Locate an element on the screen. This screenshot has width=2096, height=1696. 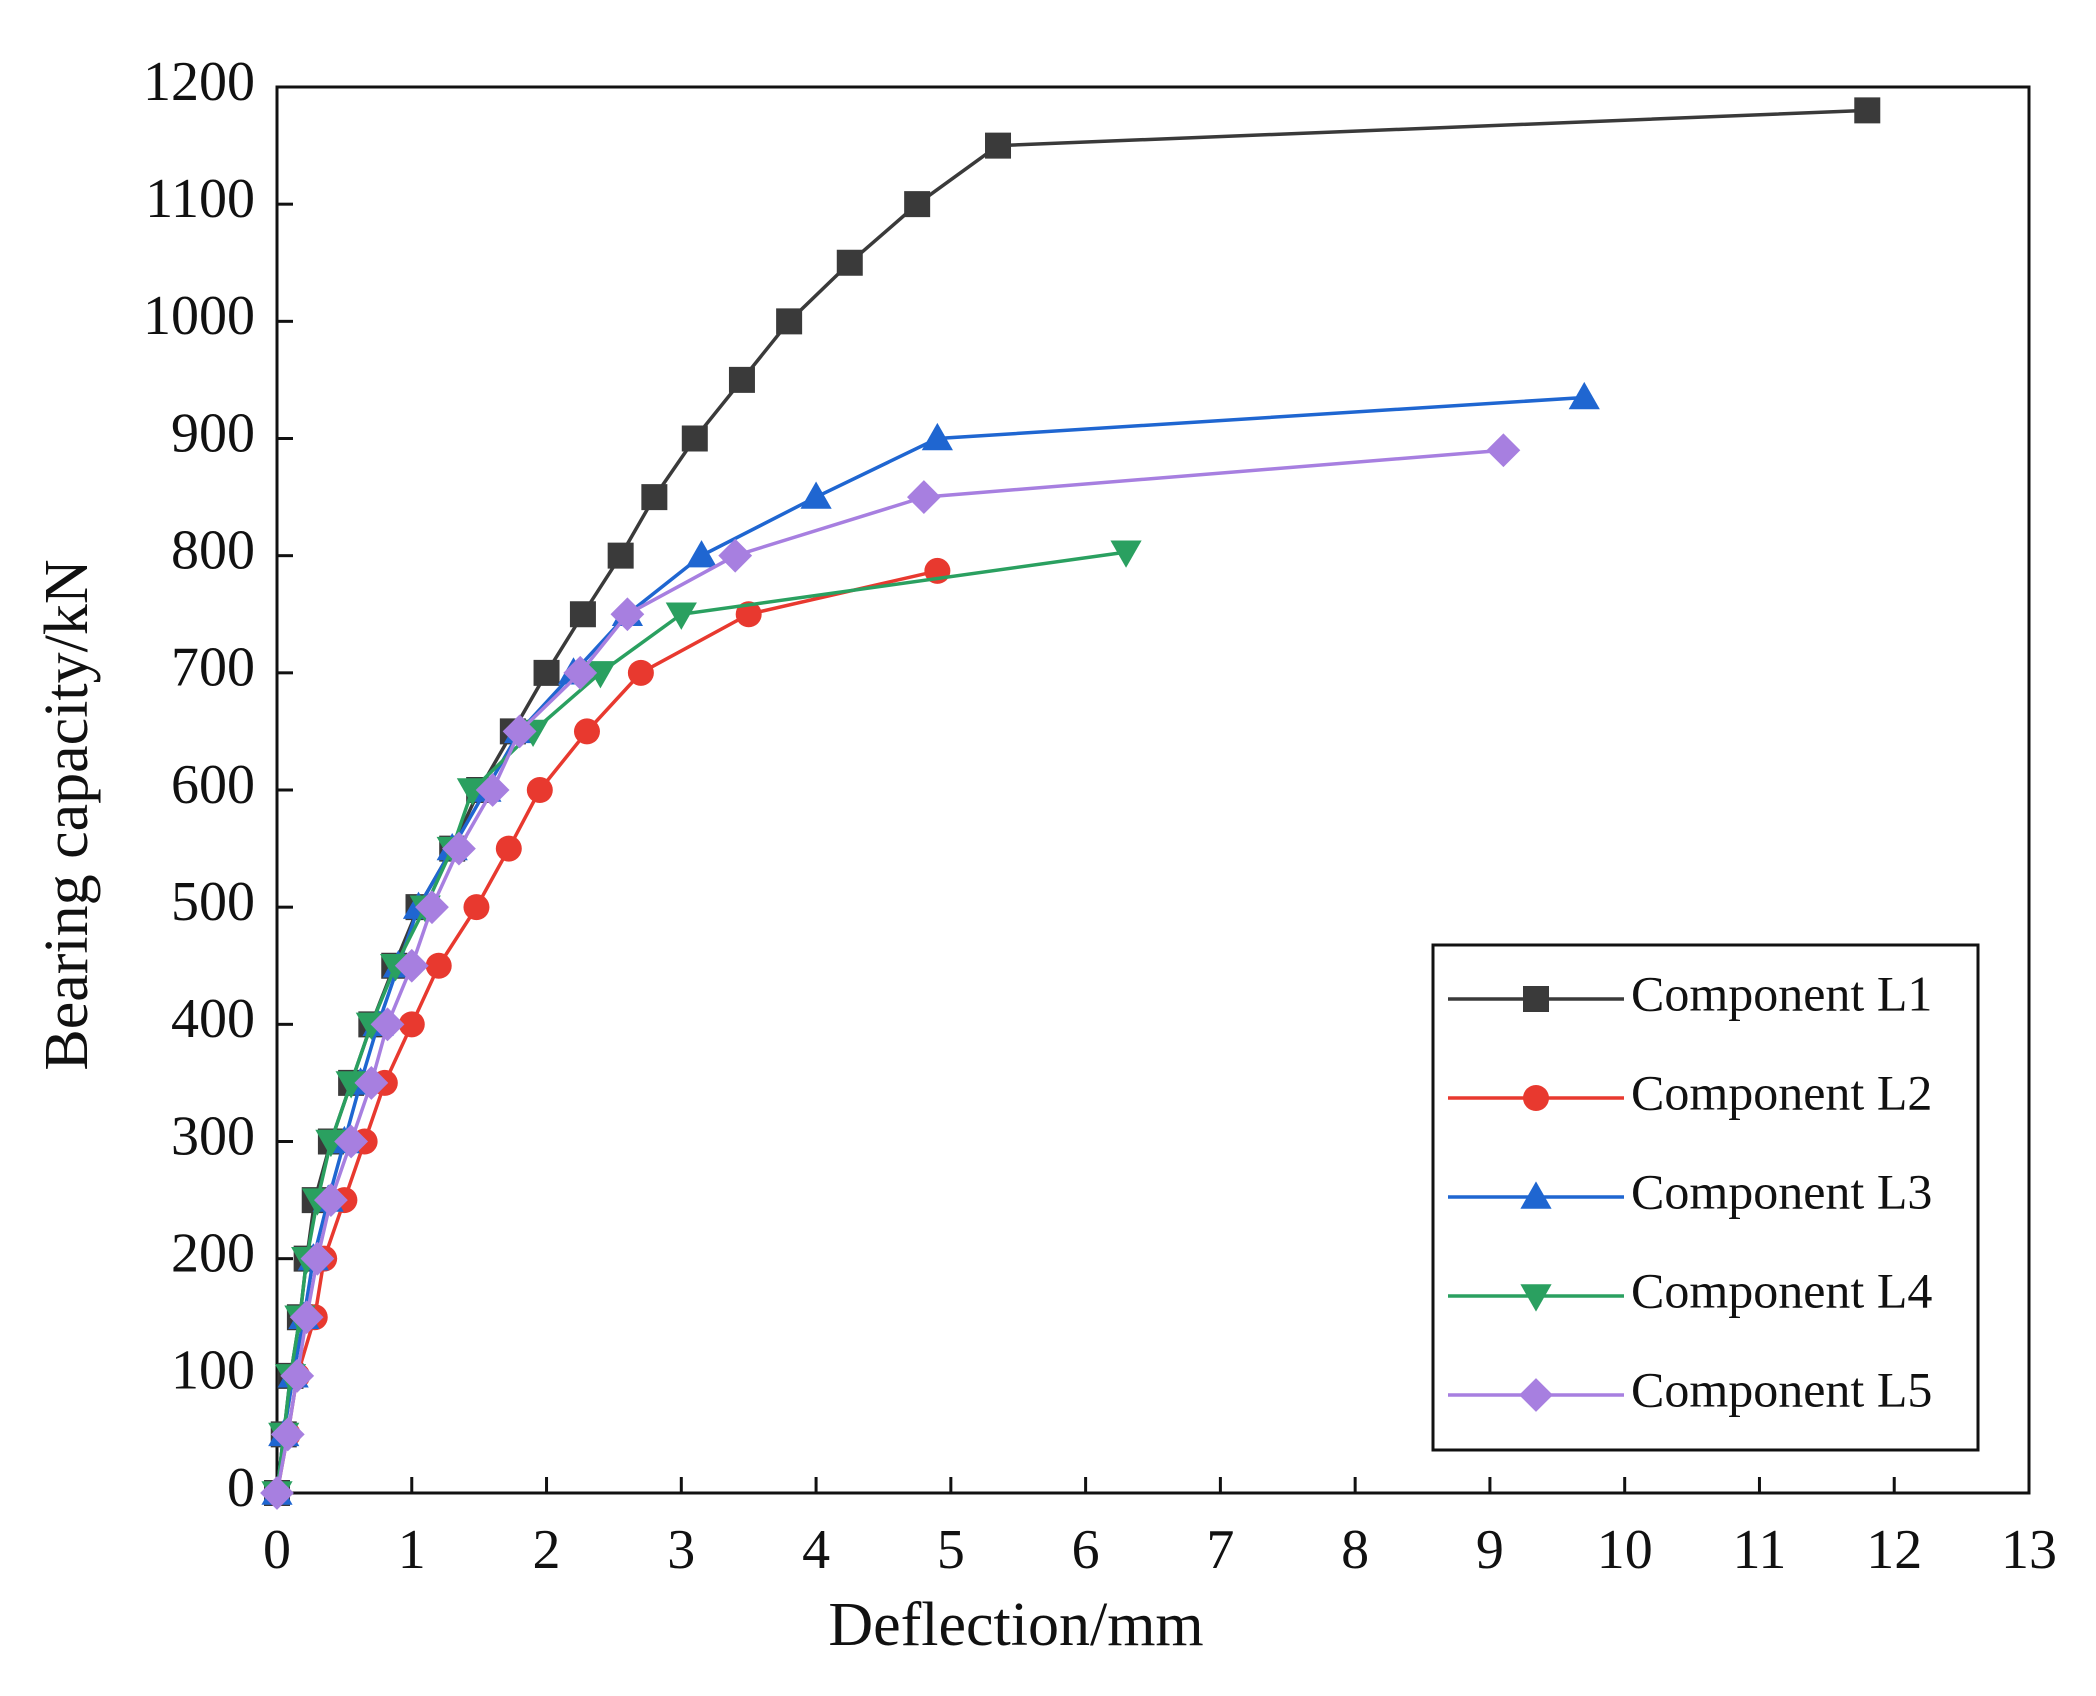
x-tick-label: 7 is located at coordinates (1220, 1550).